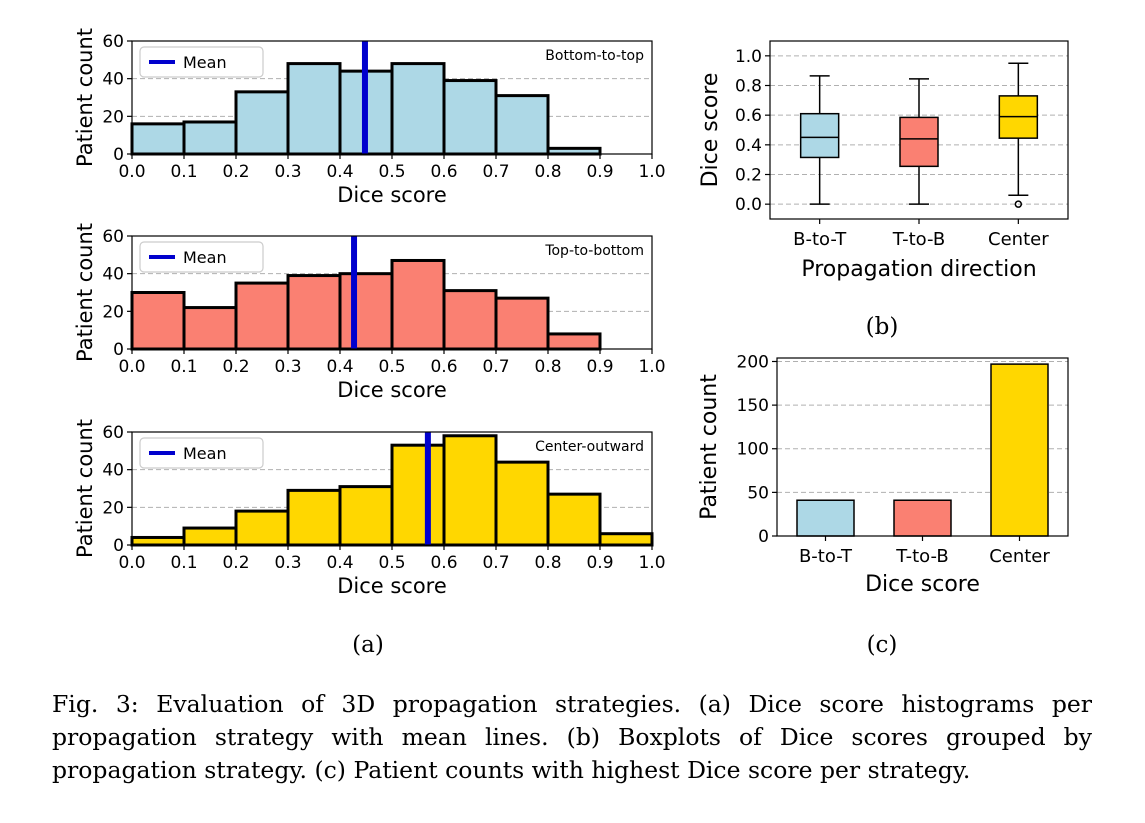 This screenshot has height=823, width=1145. What do you see at coordinates (748, 87) in the screenshot?
I see `y-tick-label: 0.8` at bounding box center [748, 87].